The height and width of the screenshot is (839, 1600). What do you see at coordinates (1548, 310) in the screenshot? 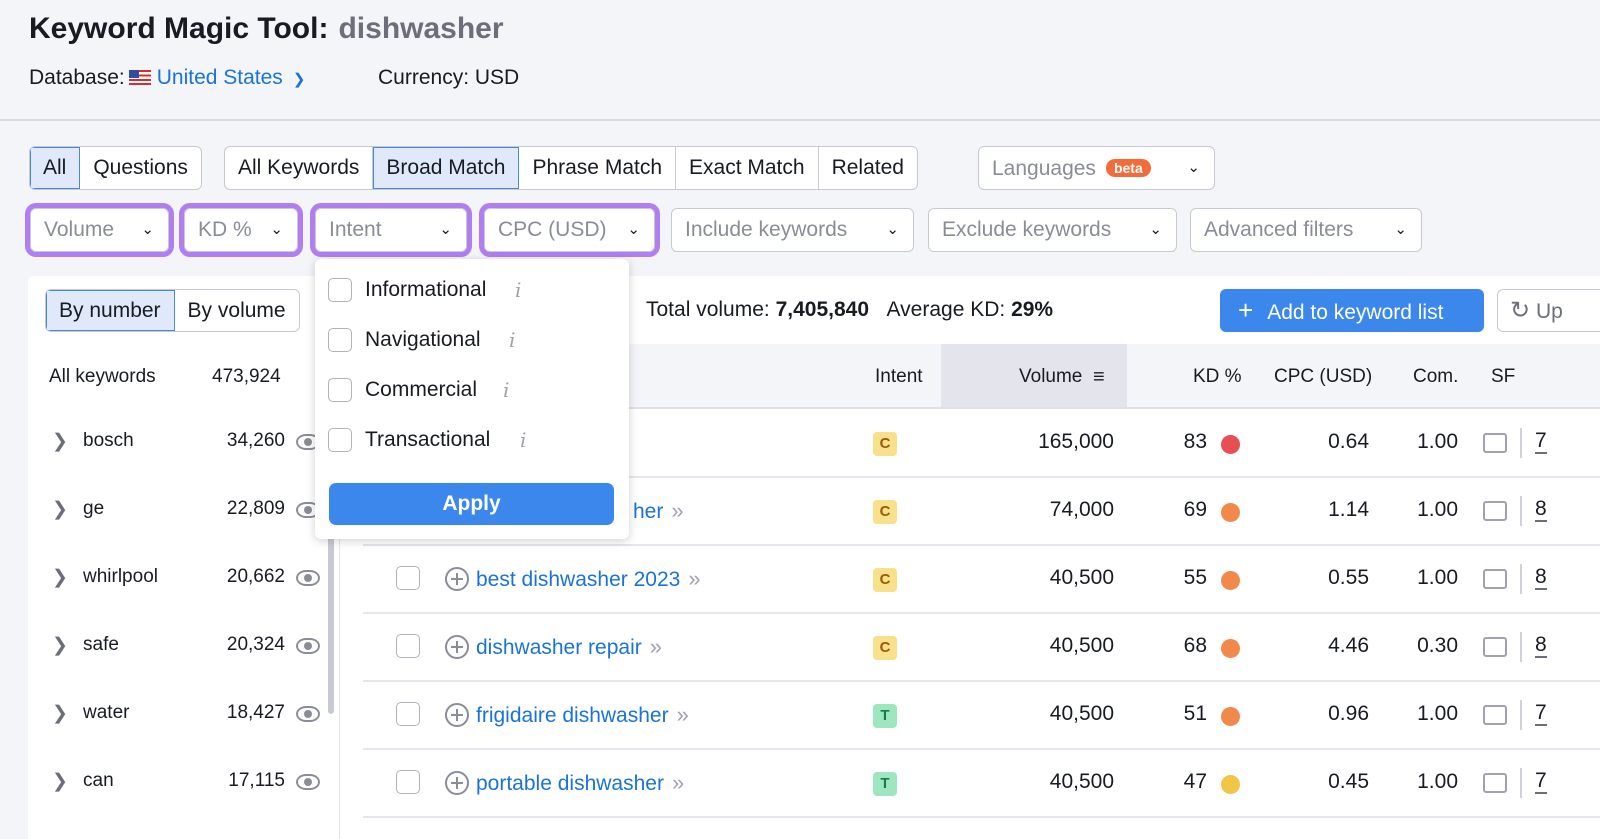
I see `update-button: ↻ Up` at bounding box center [1548, 310].